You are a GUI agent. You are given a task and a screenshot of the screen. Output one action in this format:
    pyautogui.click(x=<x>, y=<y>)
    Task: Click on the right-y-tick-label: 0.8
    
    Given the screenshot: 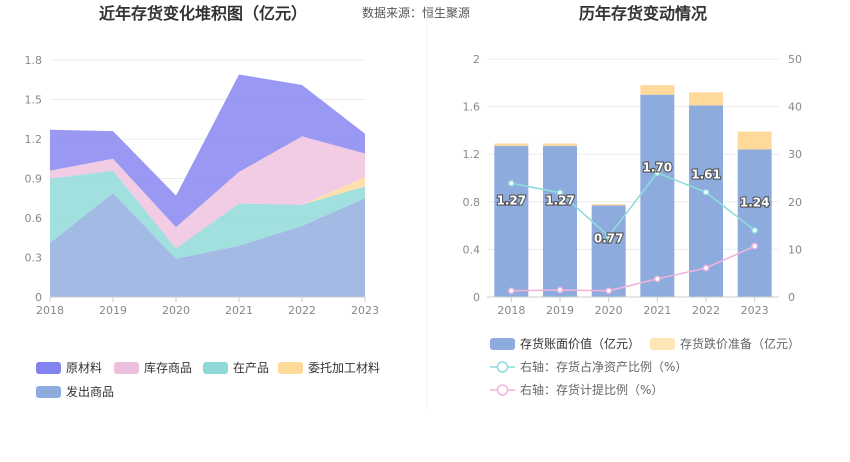 What is the action you would take?
    pyautogui.click(x=472, y=202)
    